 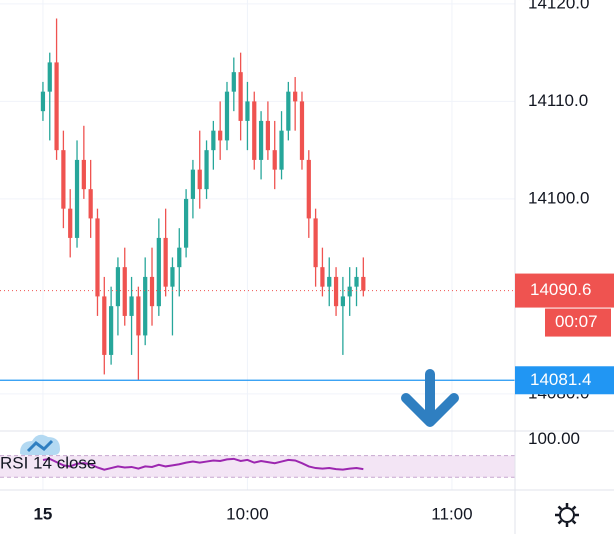 I want to click on rsi-line, so click(x=203, y=464).